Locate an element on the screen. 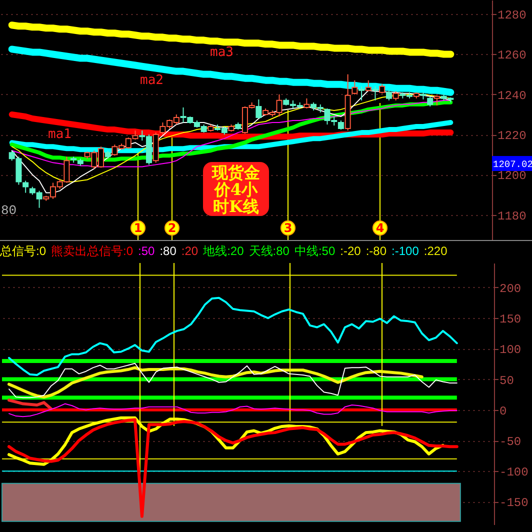  y-tick-label: -150 is located at coordinates (514, 503).